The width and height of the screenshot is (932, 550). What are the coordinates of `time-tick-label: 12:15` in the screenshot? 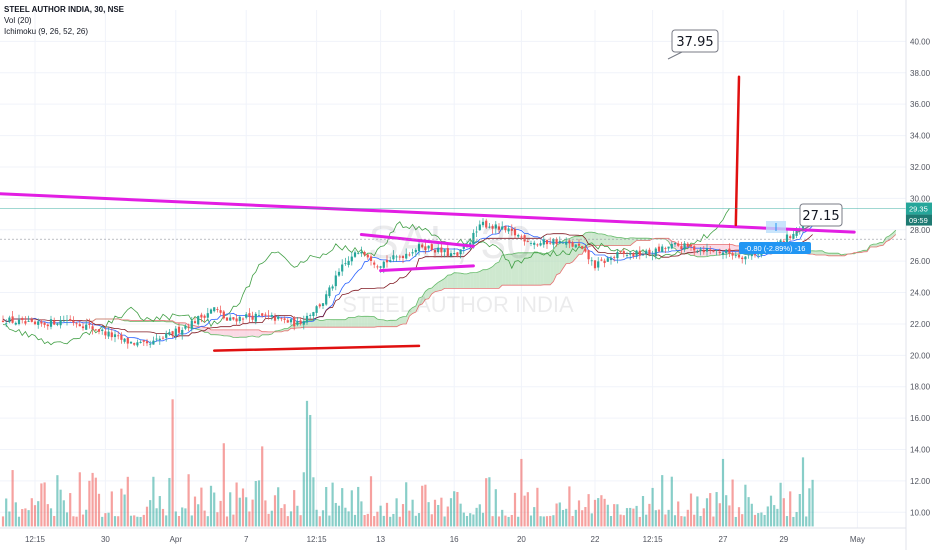 It's located at (35, 539).